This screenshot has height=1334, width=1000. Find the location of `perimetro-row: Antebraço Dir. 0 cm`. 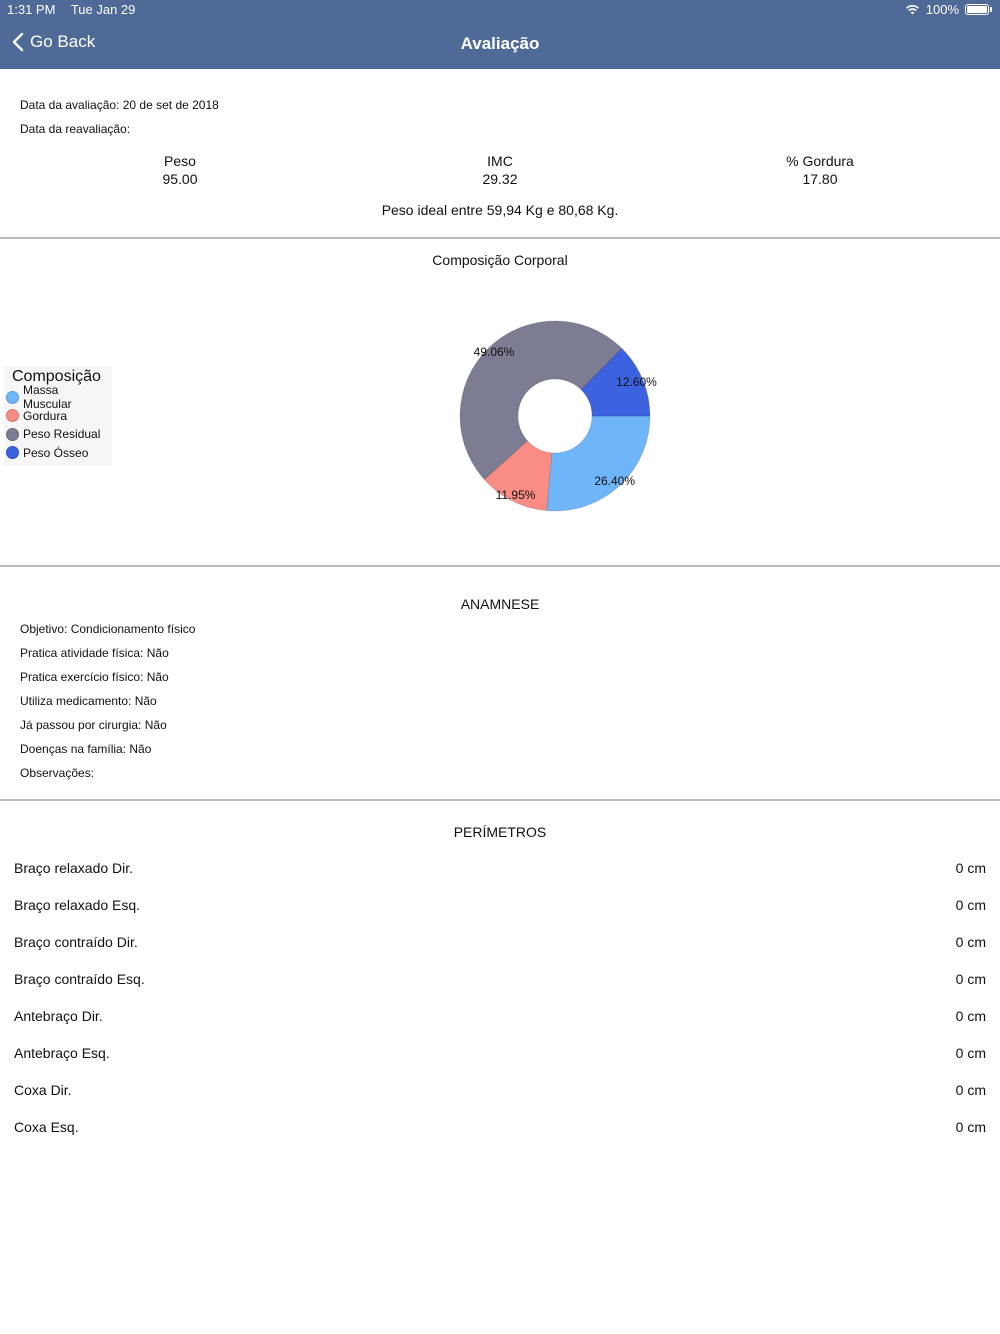

perimetro-row: Antebraço Dir. 0 cm is located at coordinates (500, 1016).